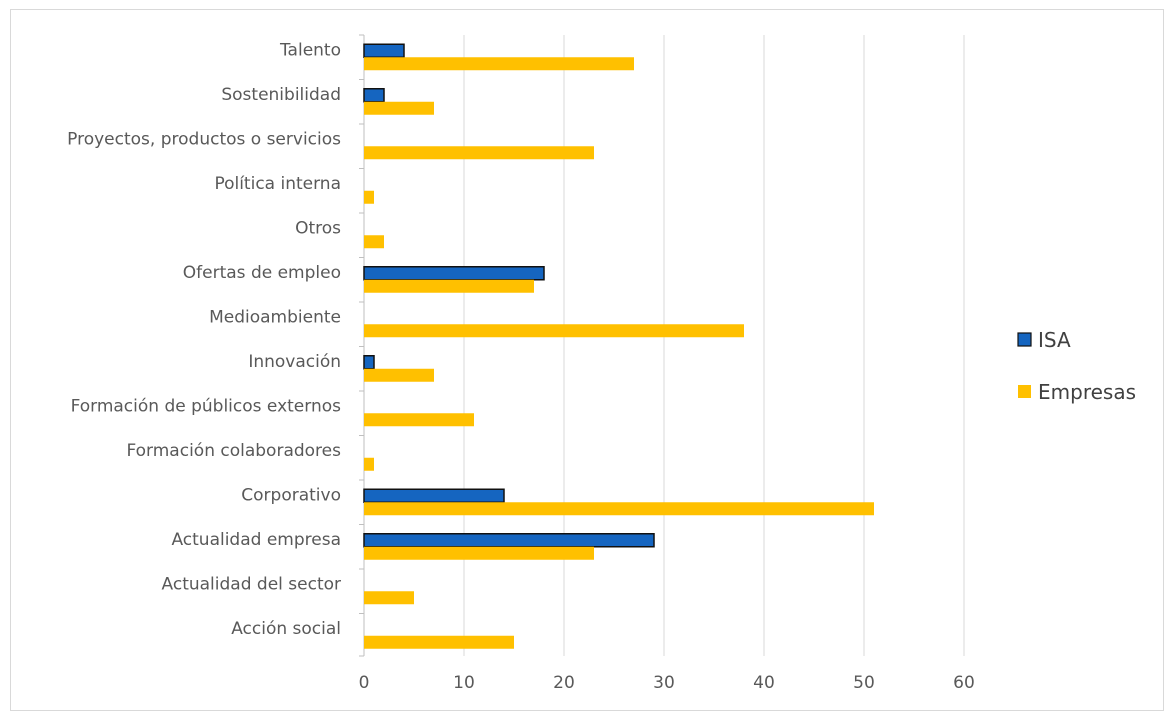 The image size is (1165, 712). What do you see at coordinates (419, 420) in the screenshot?
I see `bar-empresas-formacion-de-publicos-externos` at bounding box center [419, 420].